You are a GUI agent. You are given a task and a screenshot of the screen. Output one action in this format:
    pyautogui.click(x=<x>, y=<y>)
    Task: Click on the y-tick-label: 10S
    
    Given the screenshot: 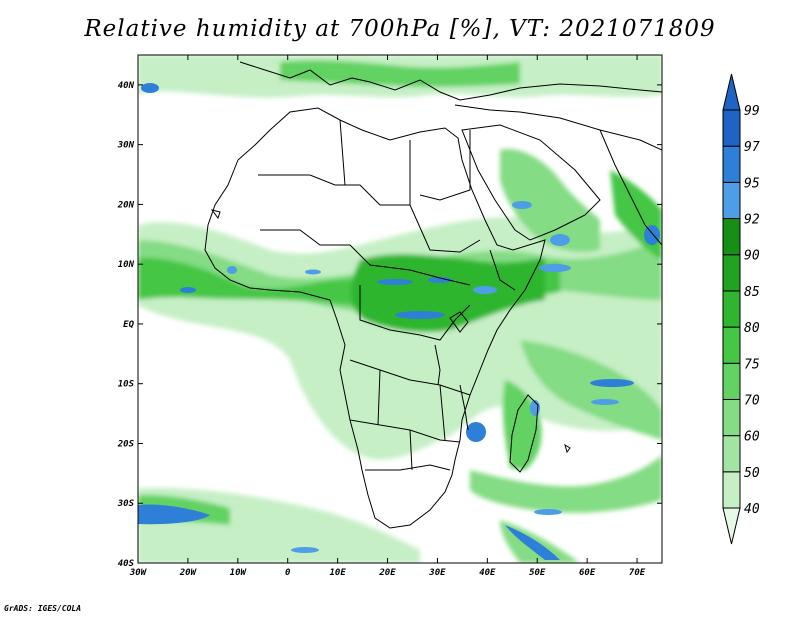 What is the action you would take?
    pyautogui.click(x=126, y=385)
    